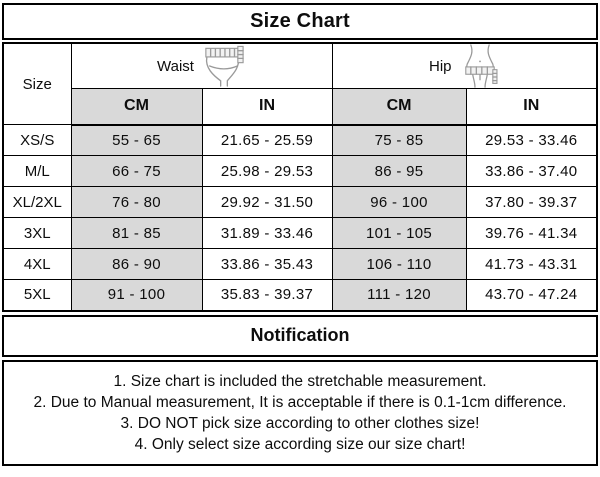 This screenshot has height=477, width=600. I want to click on hip-in-cell: 39.76 - 41.34, so click(531, 233).